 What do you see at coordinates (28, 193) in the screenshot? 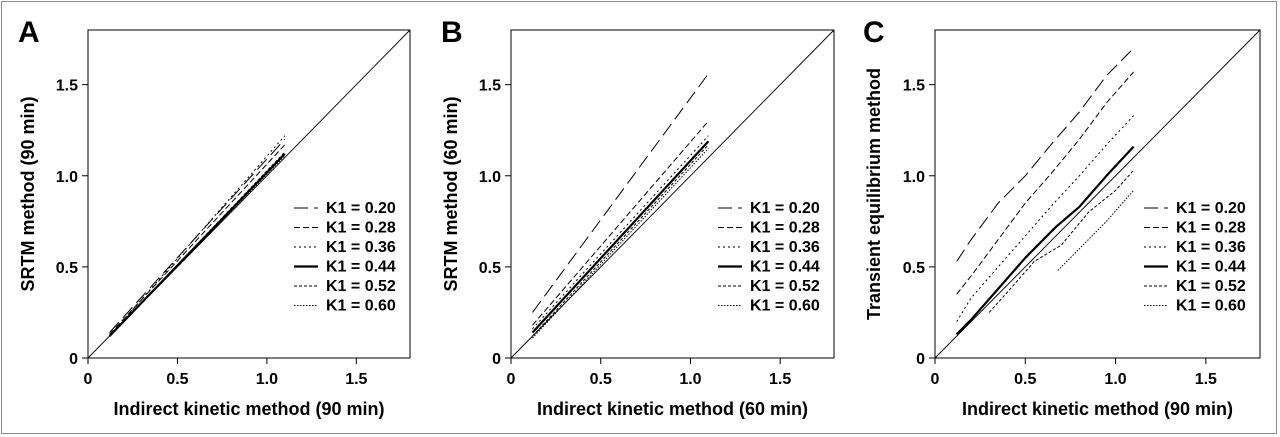
I see `y-axis-label: SRTM method (90 min)` at bounding box center [28, 193].